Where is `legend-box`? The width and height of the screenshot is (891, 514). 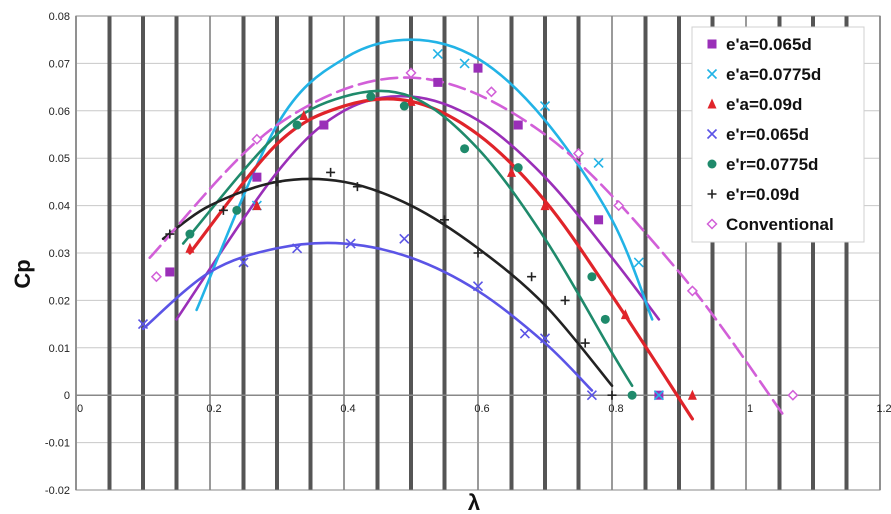 legend-box is located at coordinates (778, 134).